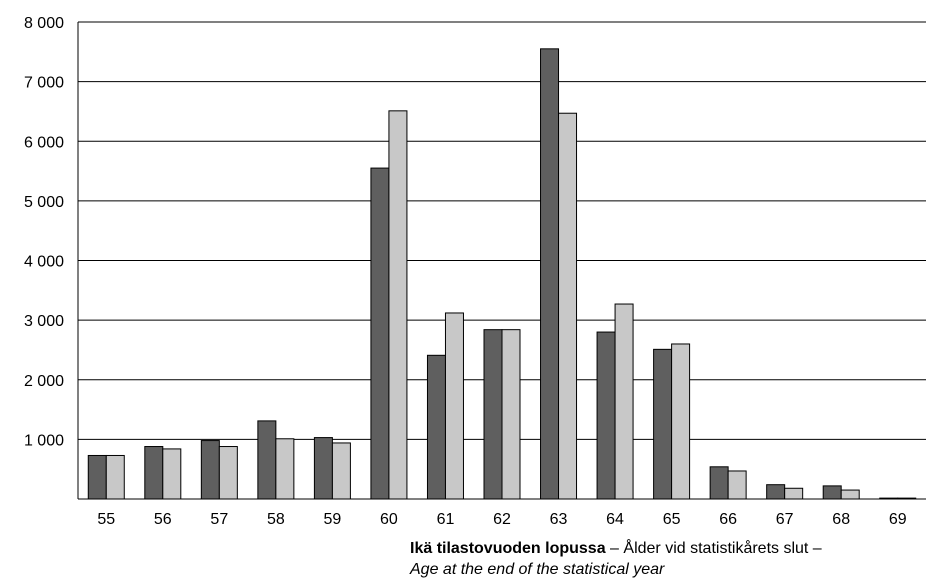 The image size is (928, 583). Describe the element at coordinates (44, 381) in the screenshot. I see `y-tick-label: 2 000` at that location.